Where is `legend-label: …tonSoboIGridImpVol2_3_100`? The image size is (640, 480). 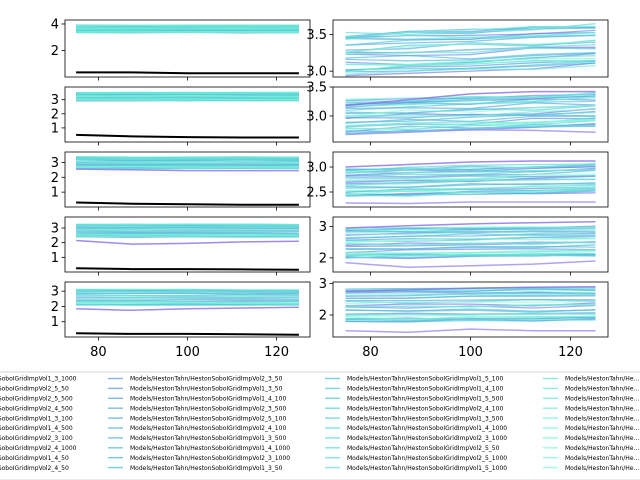 legend-label: …tonSoboIGridImpVol2_3_100 is located at coordinates (36, 438).